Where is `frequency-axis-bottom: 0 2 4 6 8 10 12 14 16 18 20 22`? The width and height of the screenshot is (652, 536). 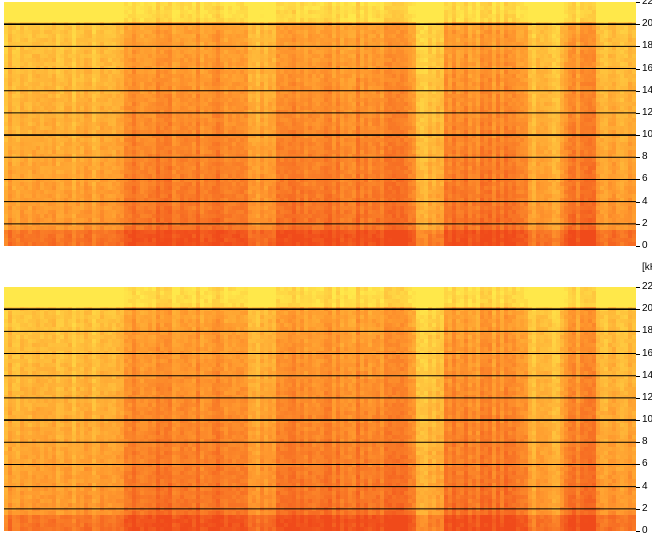
frequency-axis-bottom: 0 2 4 6 8 10 12 14 16 18 20 22 is located at coordinates (644, 408).